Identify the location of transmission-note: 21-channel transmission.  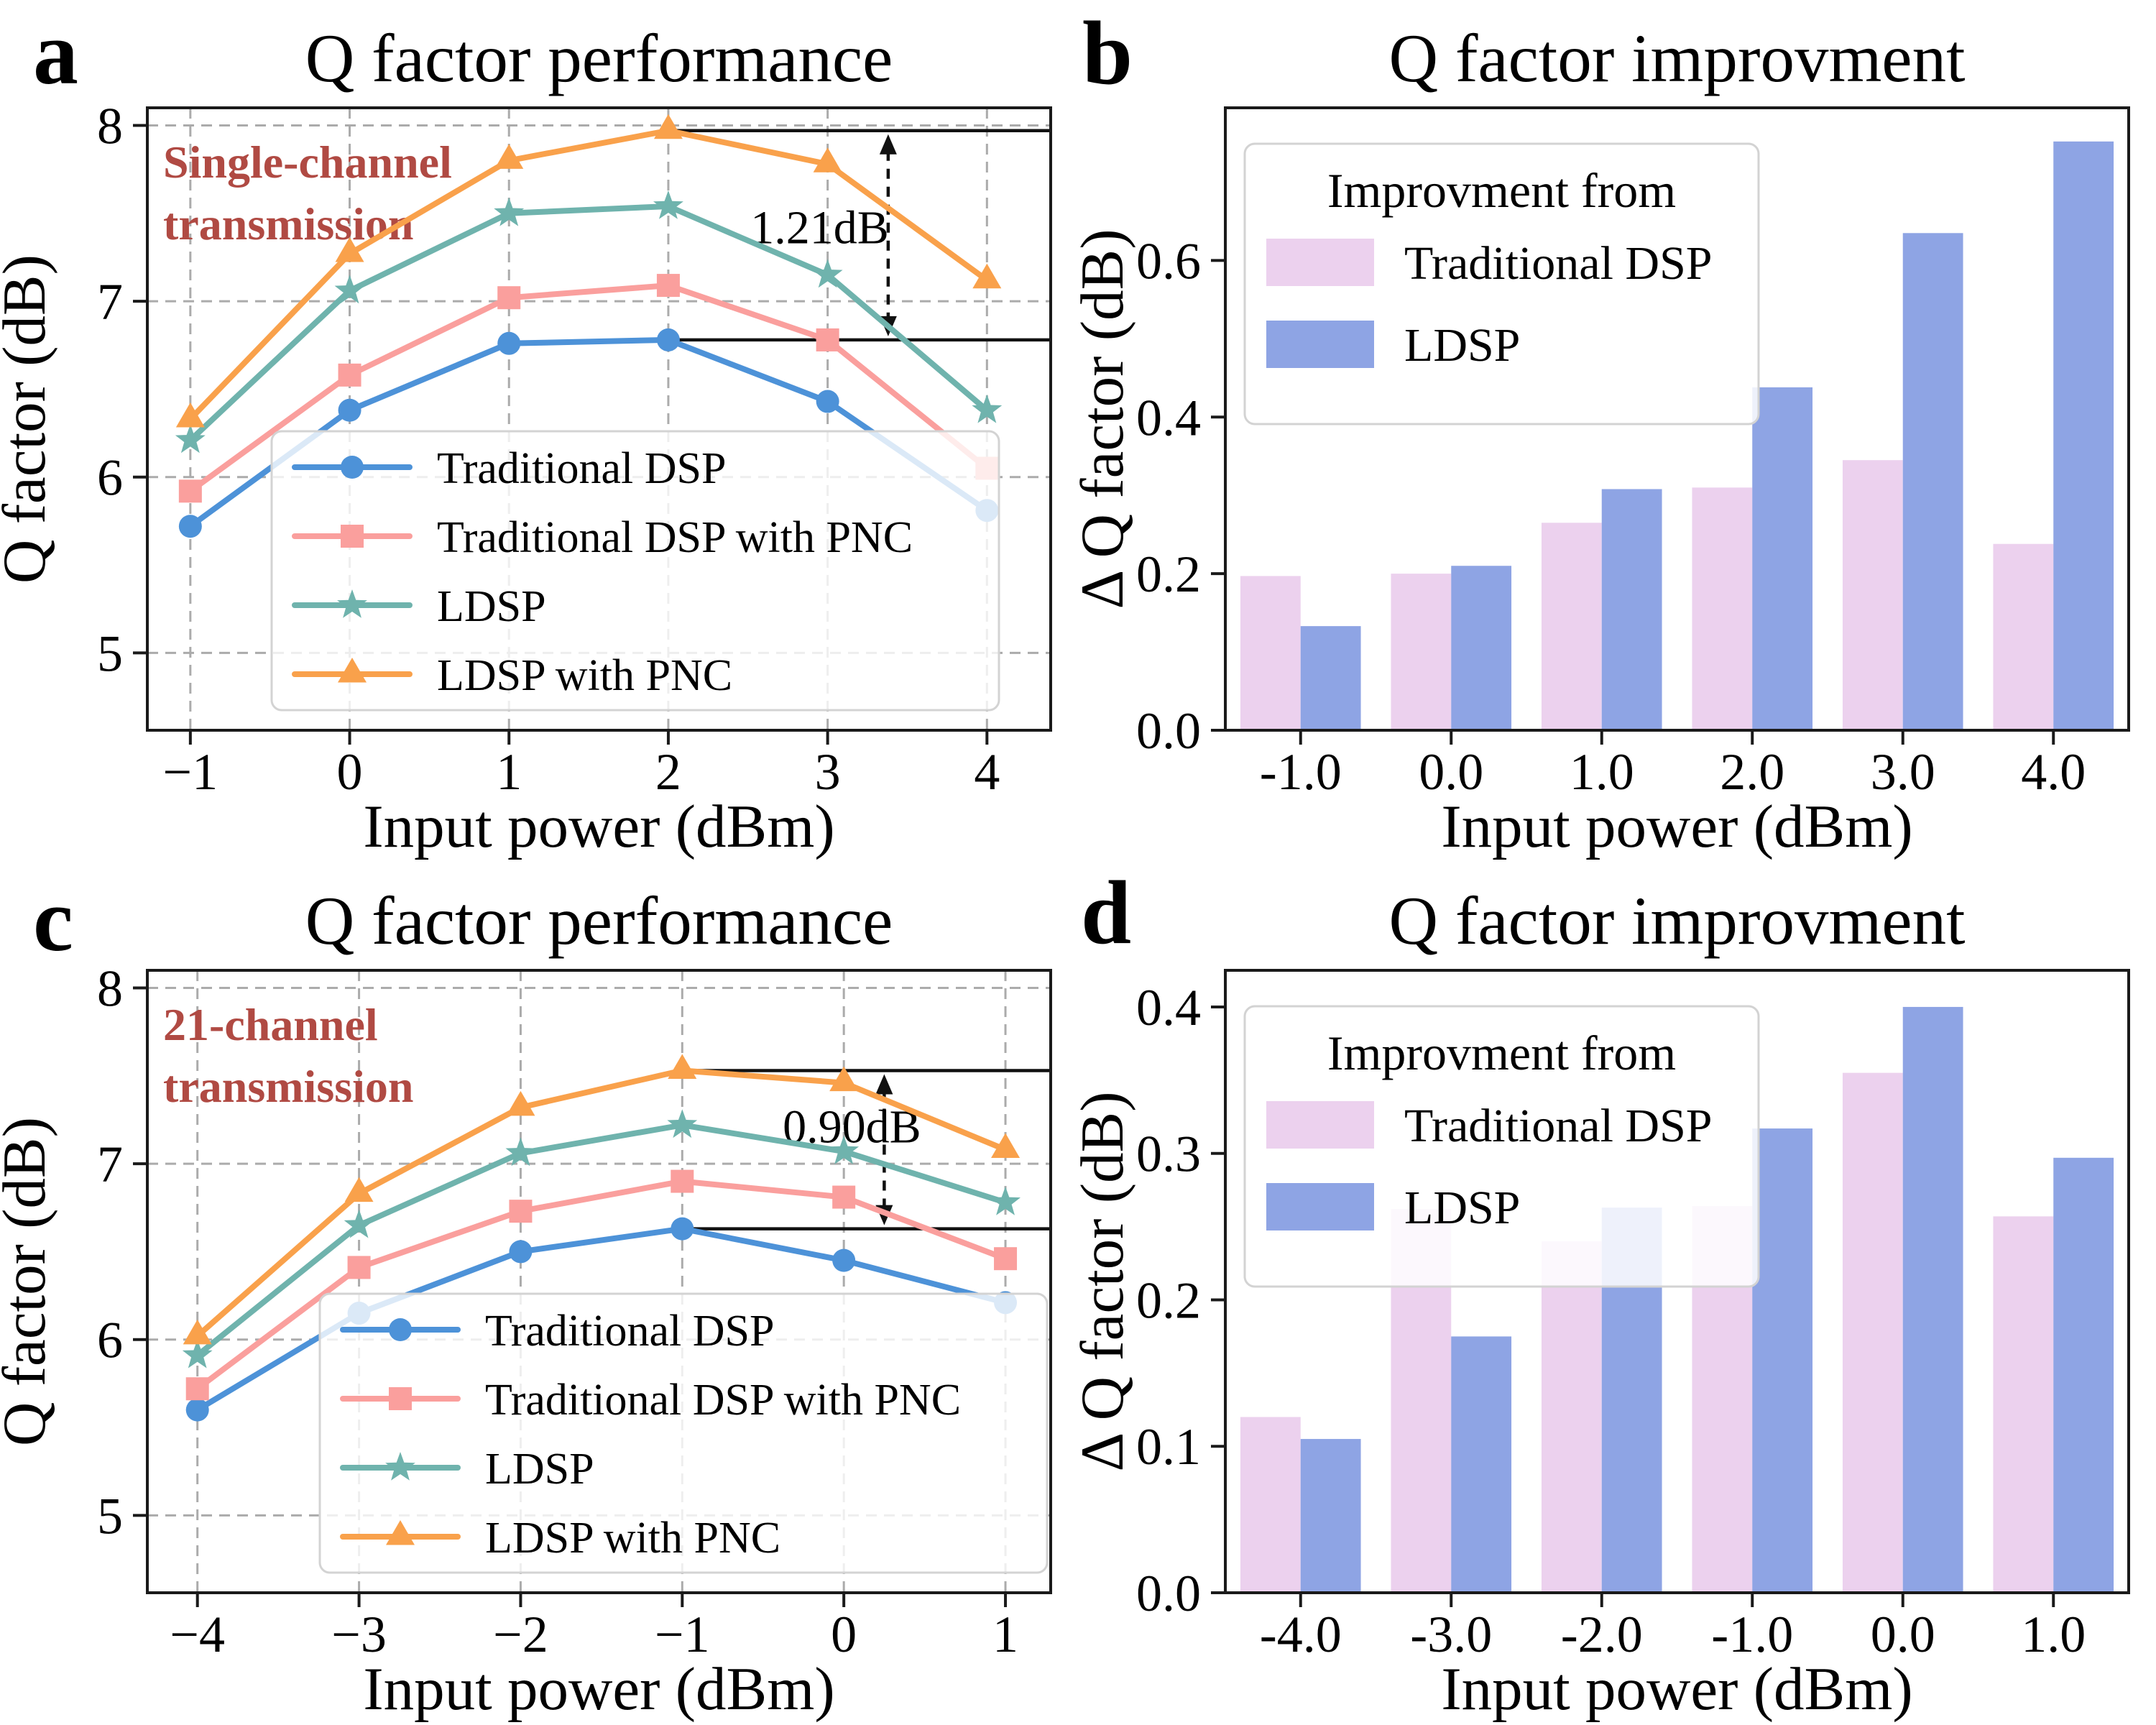
(288, 1055).